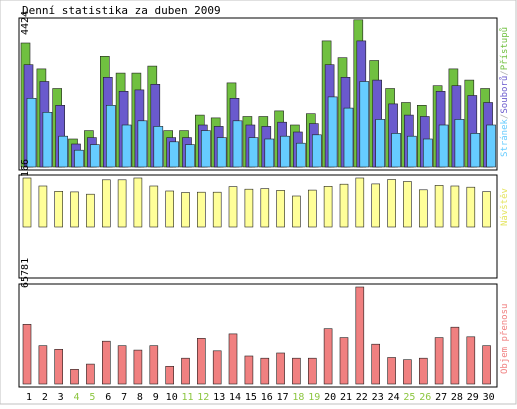  What do you see at coordinates (427, 153) in the screenshot?
I see `bar-Stránek-26` at bounding box center [427, 153].